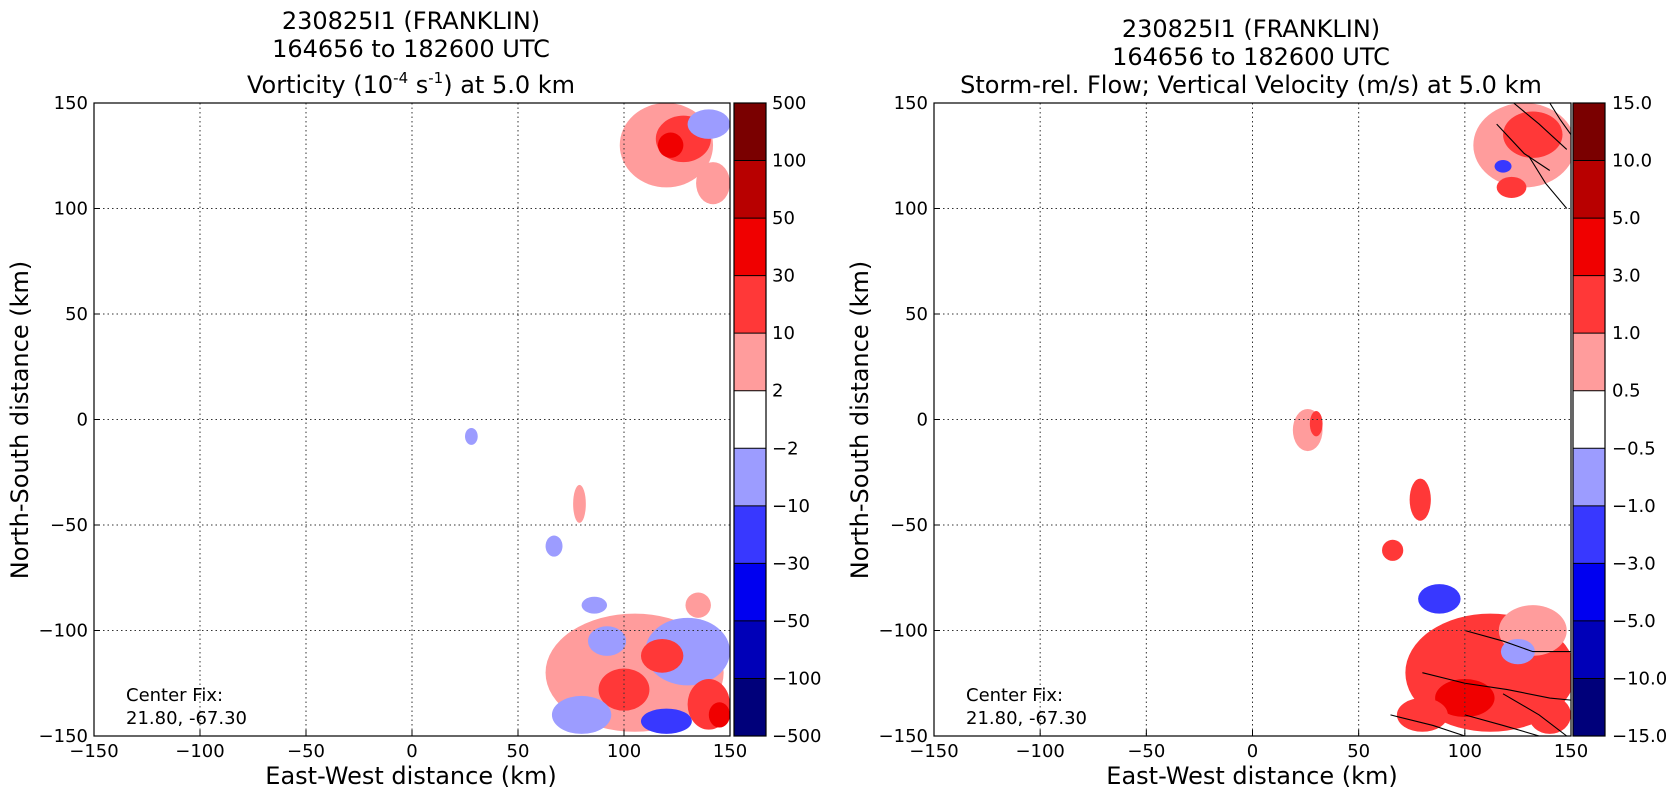 This screenshot has height=797, width=1677. What do you see at coordinates (435, 78) in the screenshot?
I see `left-title-var-exp2: -1` at bounding box center [435, 78].